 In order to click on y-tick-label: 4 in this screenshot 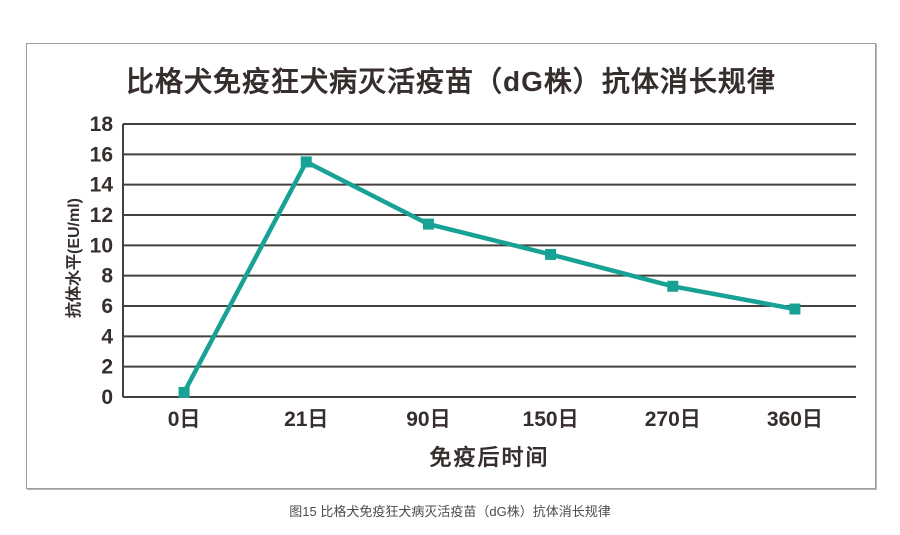, I will do `click(107, 336)`.